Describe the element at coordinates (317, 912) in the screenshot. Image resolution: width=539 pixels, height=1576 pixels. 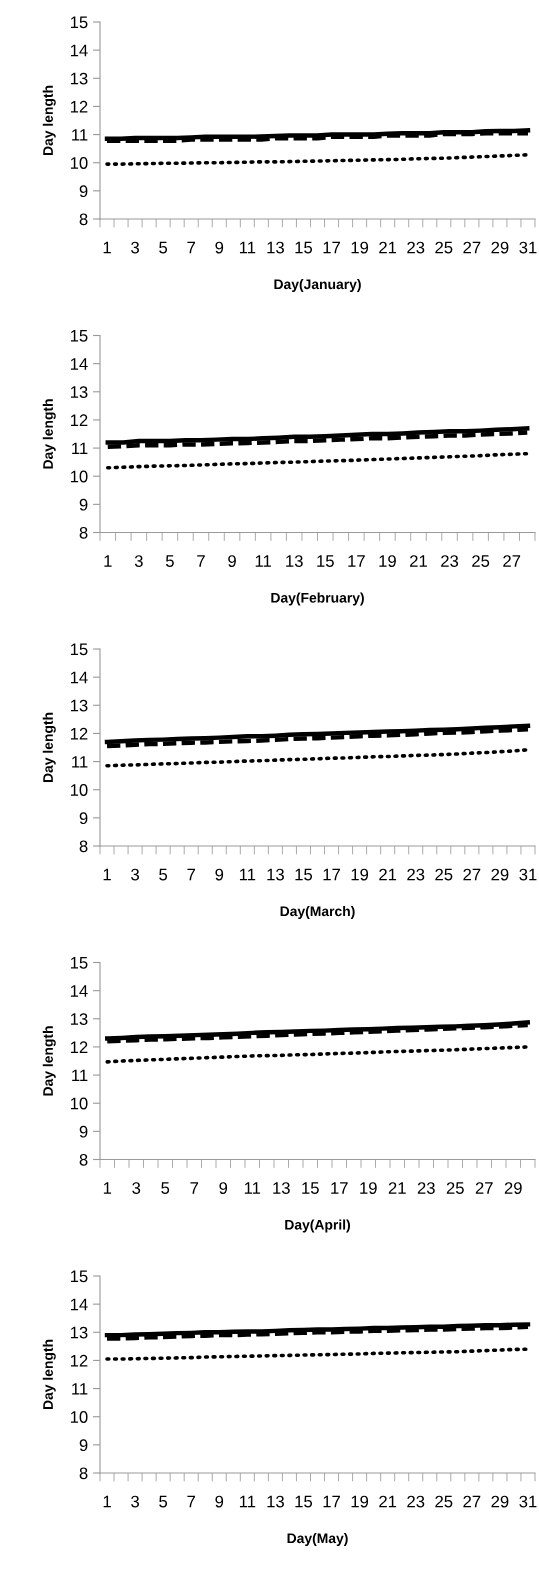
I see `x-axis-title: Day(March)` at that location.